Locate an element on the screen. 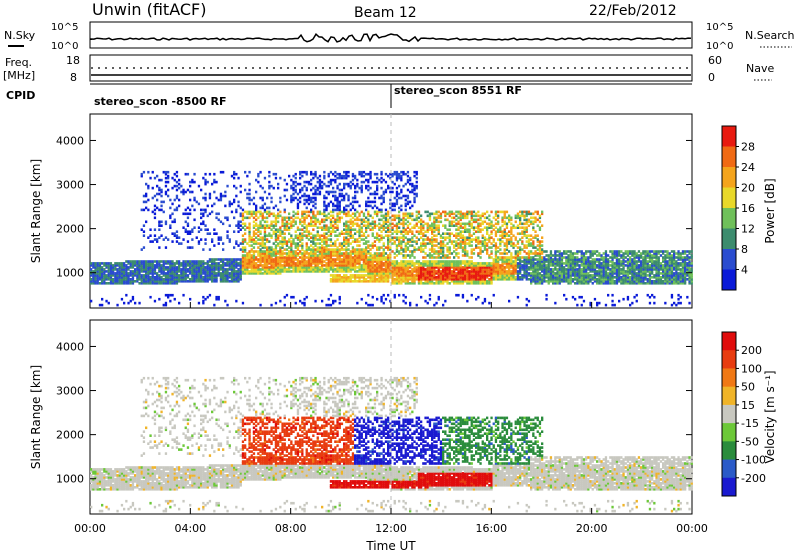 Image resolution: width=800 pixels, height=558 pixels. nsky-label: N.Sky is located at coordinates (20, 35).